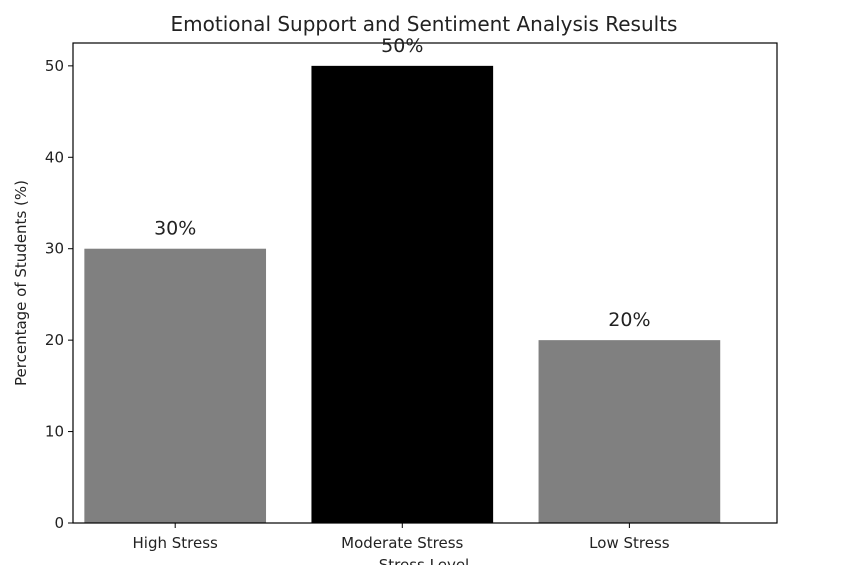 This screenshot has width=868, height=570. Describe the element at coordinates (54, 432) in the screenshot. I see `y-tick-label: 10` at that location.